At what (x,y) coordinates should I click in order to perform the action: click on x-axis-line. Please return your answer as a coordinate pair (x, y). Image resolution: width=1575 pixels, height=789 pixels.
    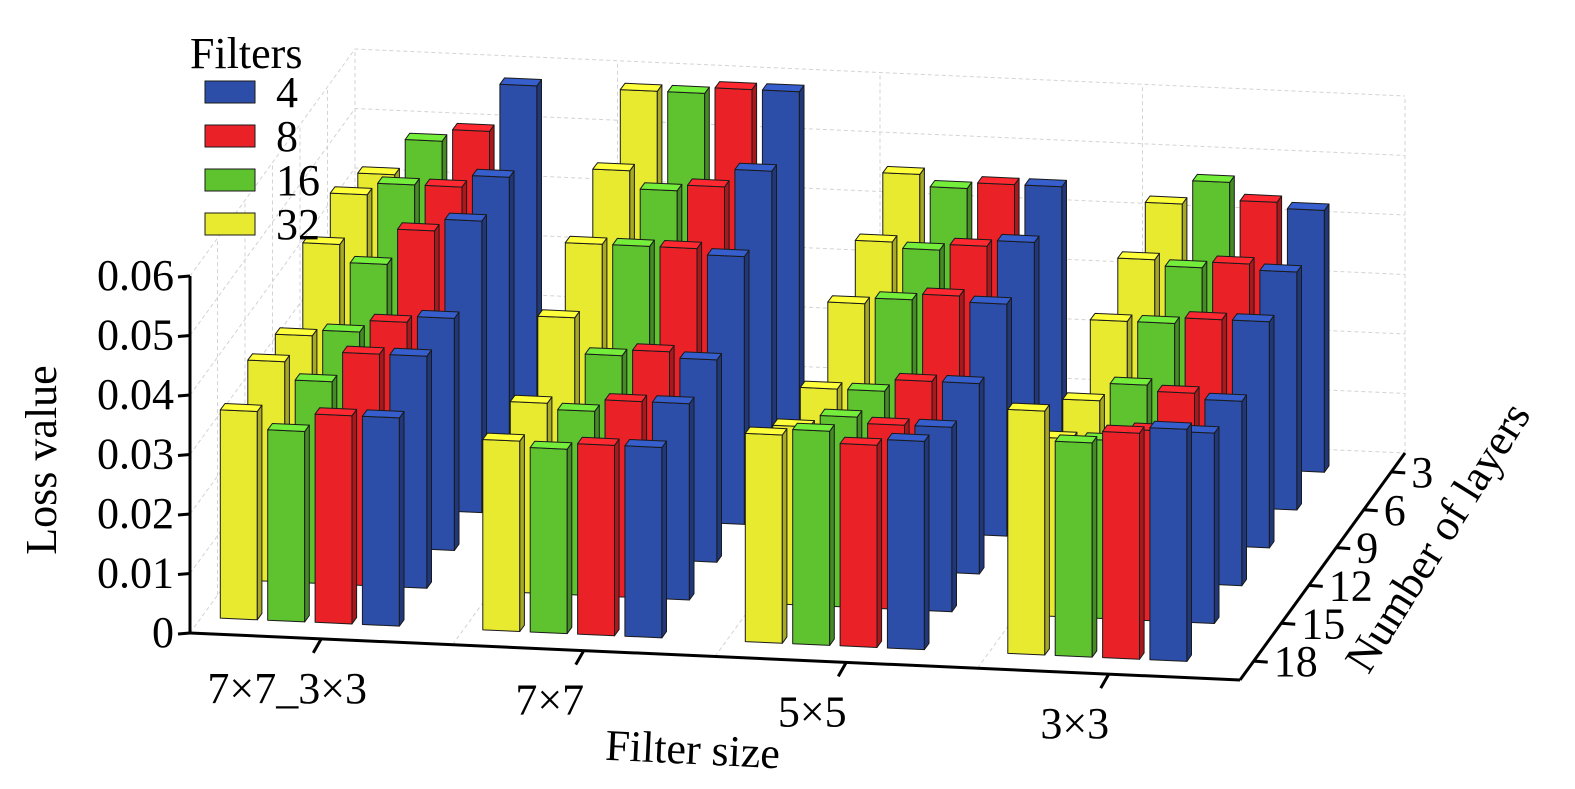
    Looking at the image, I should click on (715, 656).